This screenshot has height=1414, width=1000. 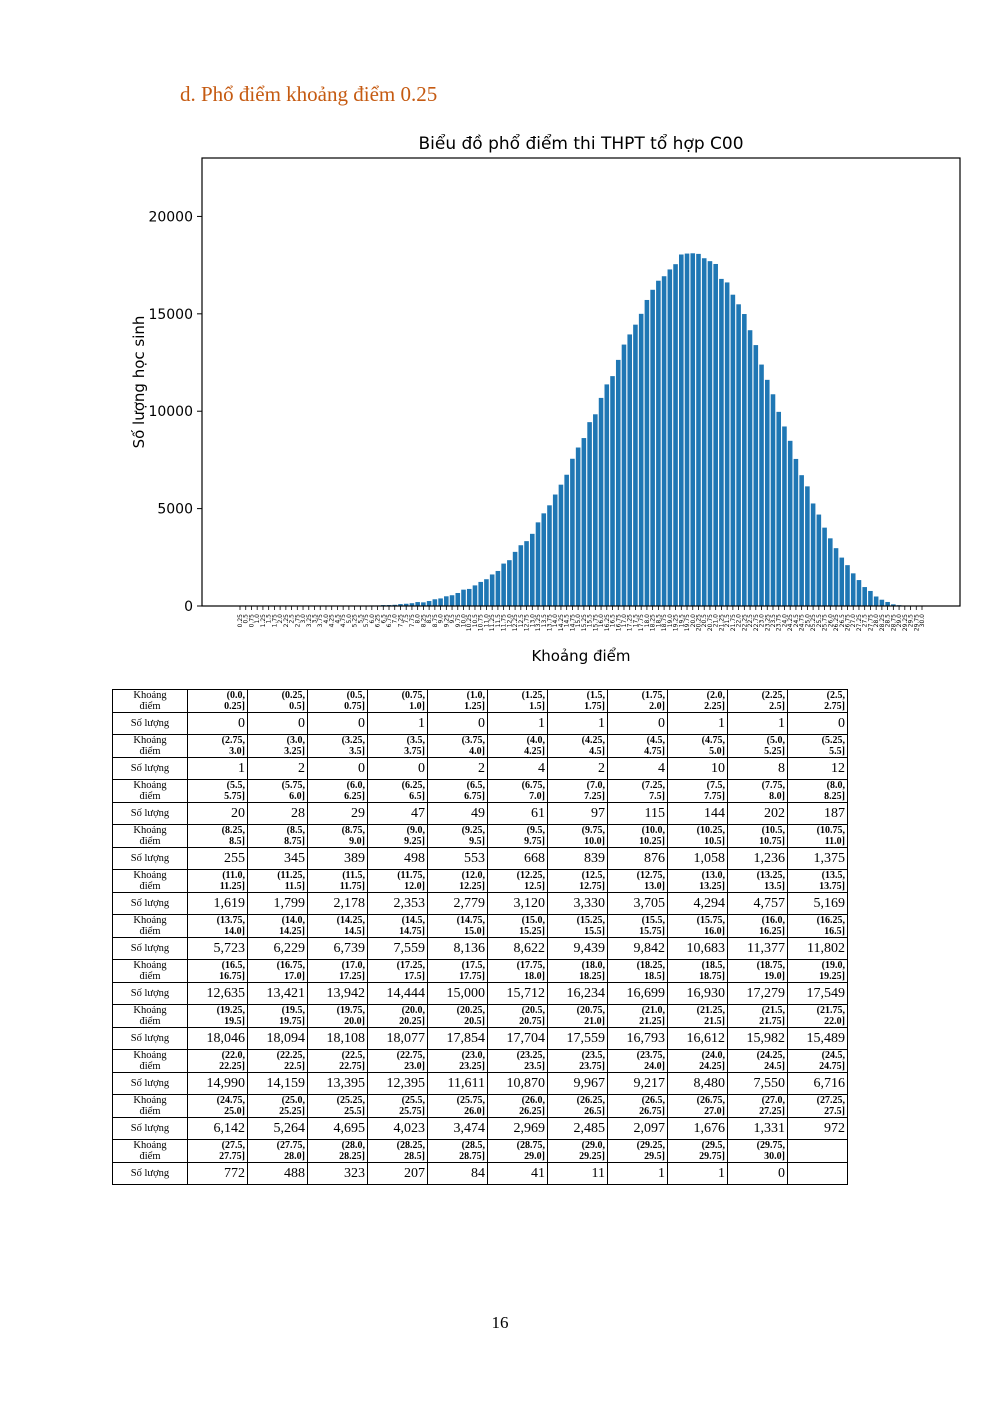 I want to click on count-cell, so click(x=817, y=1173).